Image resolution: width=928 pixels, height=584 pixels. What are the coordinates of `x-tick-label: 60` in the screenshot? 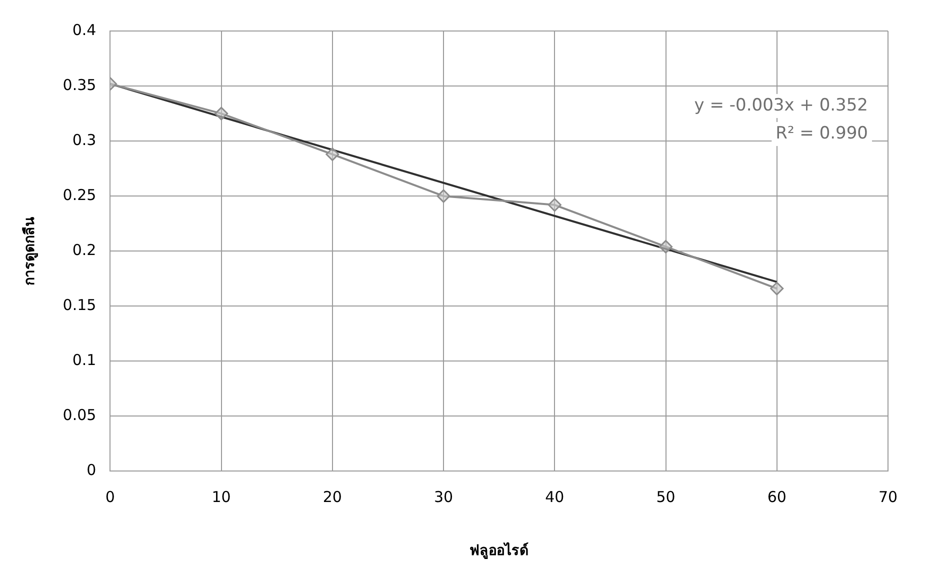 It's located at (776, 497).